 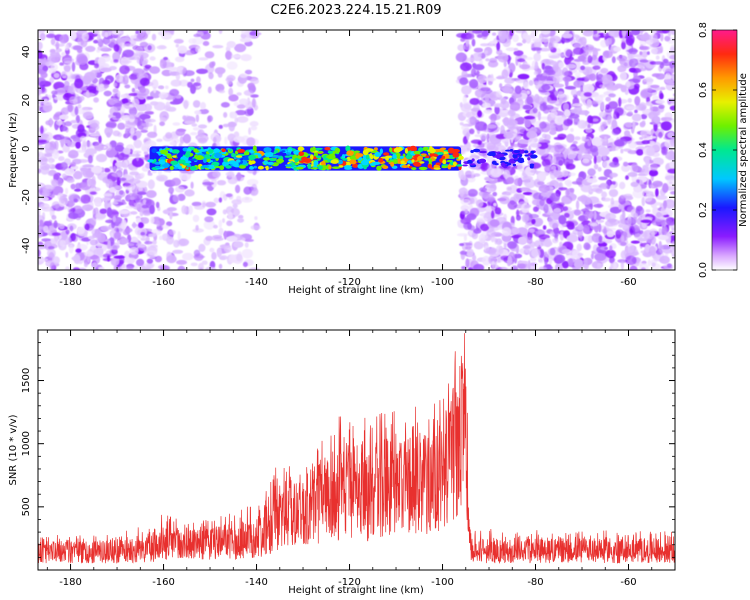 What do you see at coordinates (26, 51) in the screenshot?
I see `y-tick-label: 40` at bounding box center [26, 51].